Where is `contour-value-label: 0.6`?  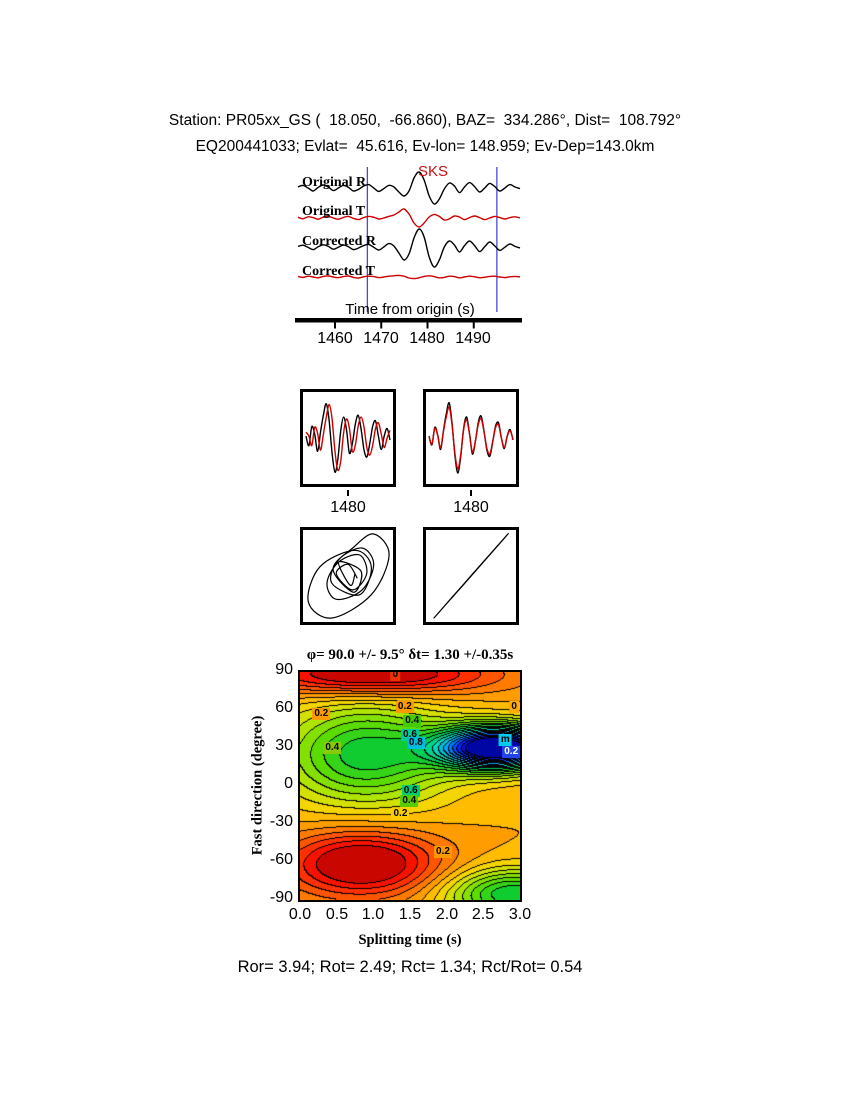 contour-value-label: 0.6 is located at coordinates (410, 791).